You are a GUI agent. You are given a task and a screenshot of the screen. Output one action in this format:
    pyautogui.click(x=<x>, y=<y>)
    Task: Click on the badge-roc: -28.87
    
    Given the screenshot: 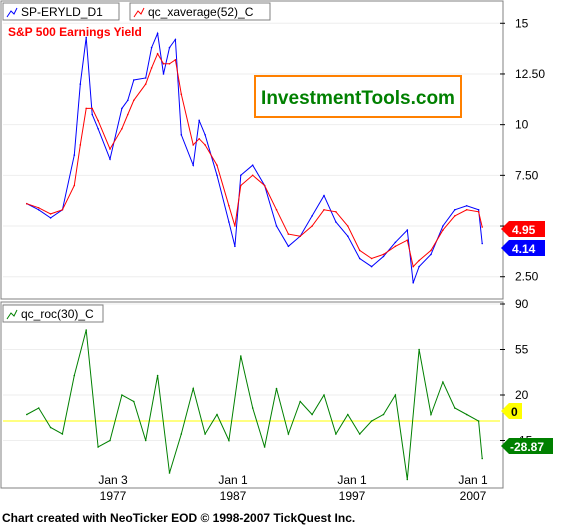 What is the action you would take?
    pyautogui.click(x=527, y=446)
    